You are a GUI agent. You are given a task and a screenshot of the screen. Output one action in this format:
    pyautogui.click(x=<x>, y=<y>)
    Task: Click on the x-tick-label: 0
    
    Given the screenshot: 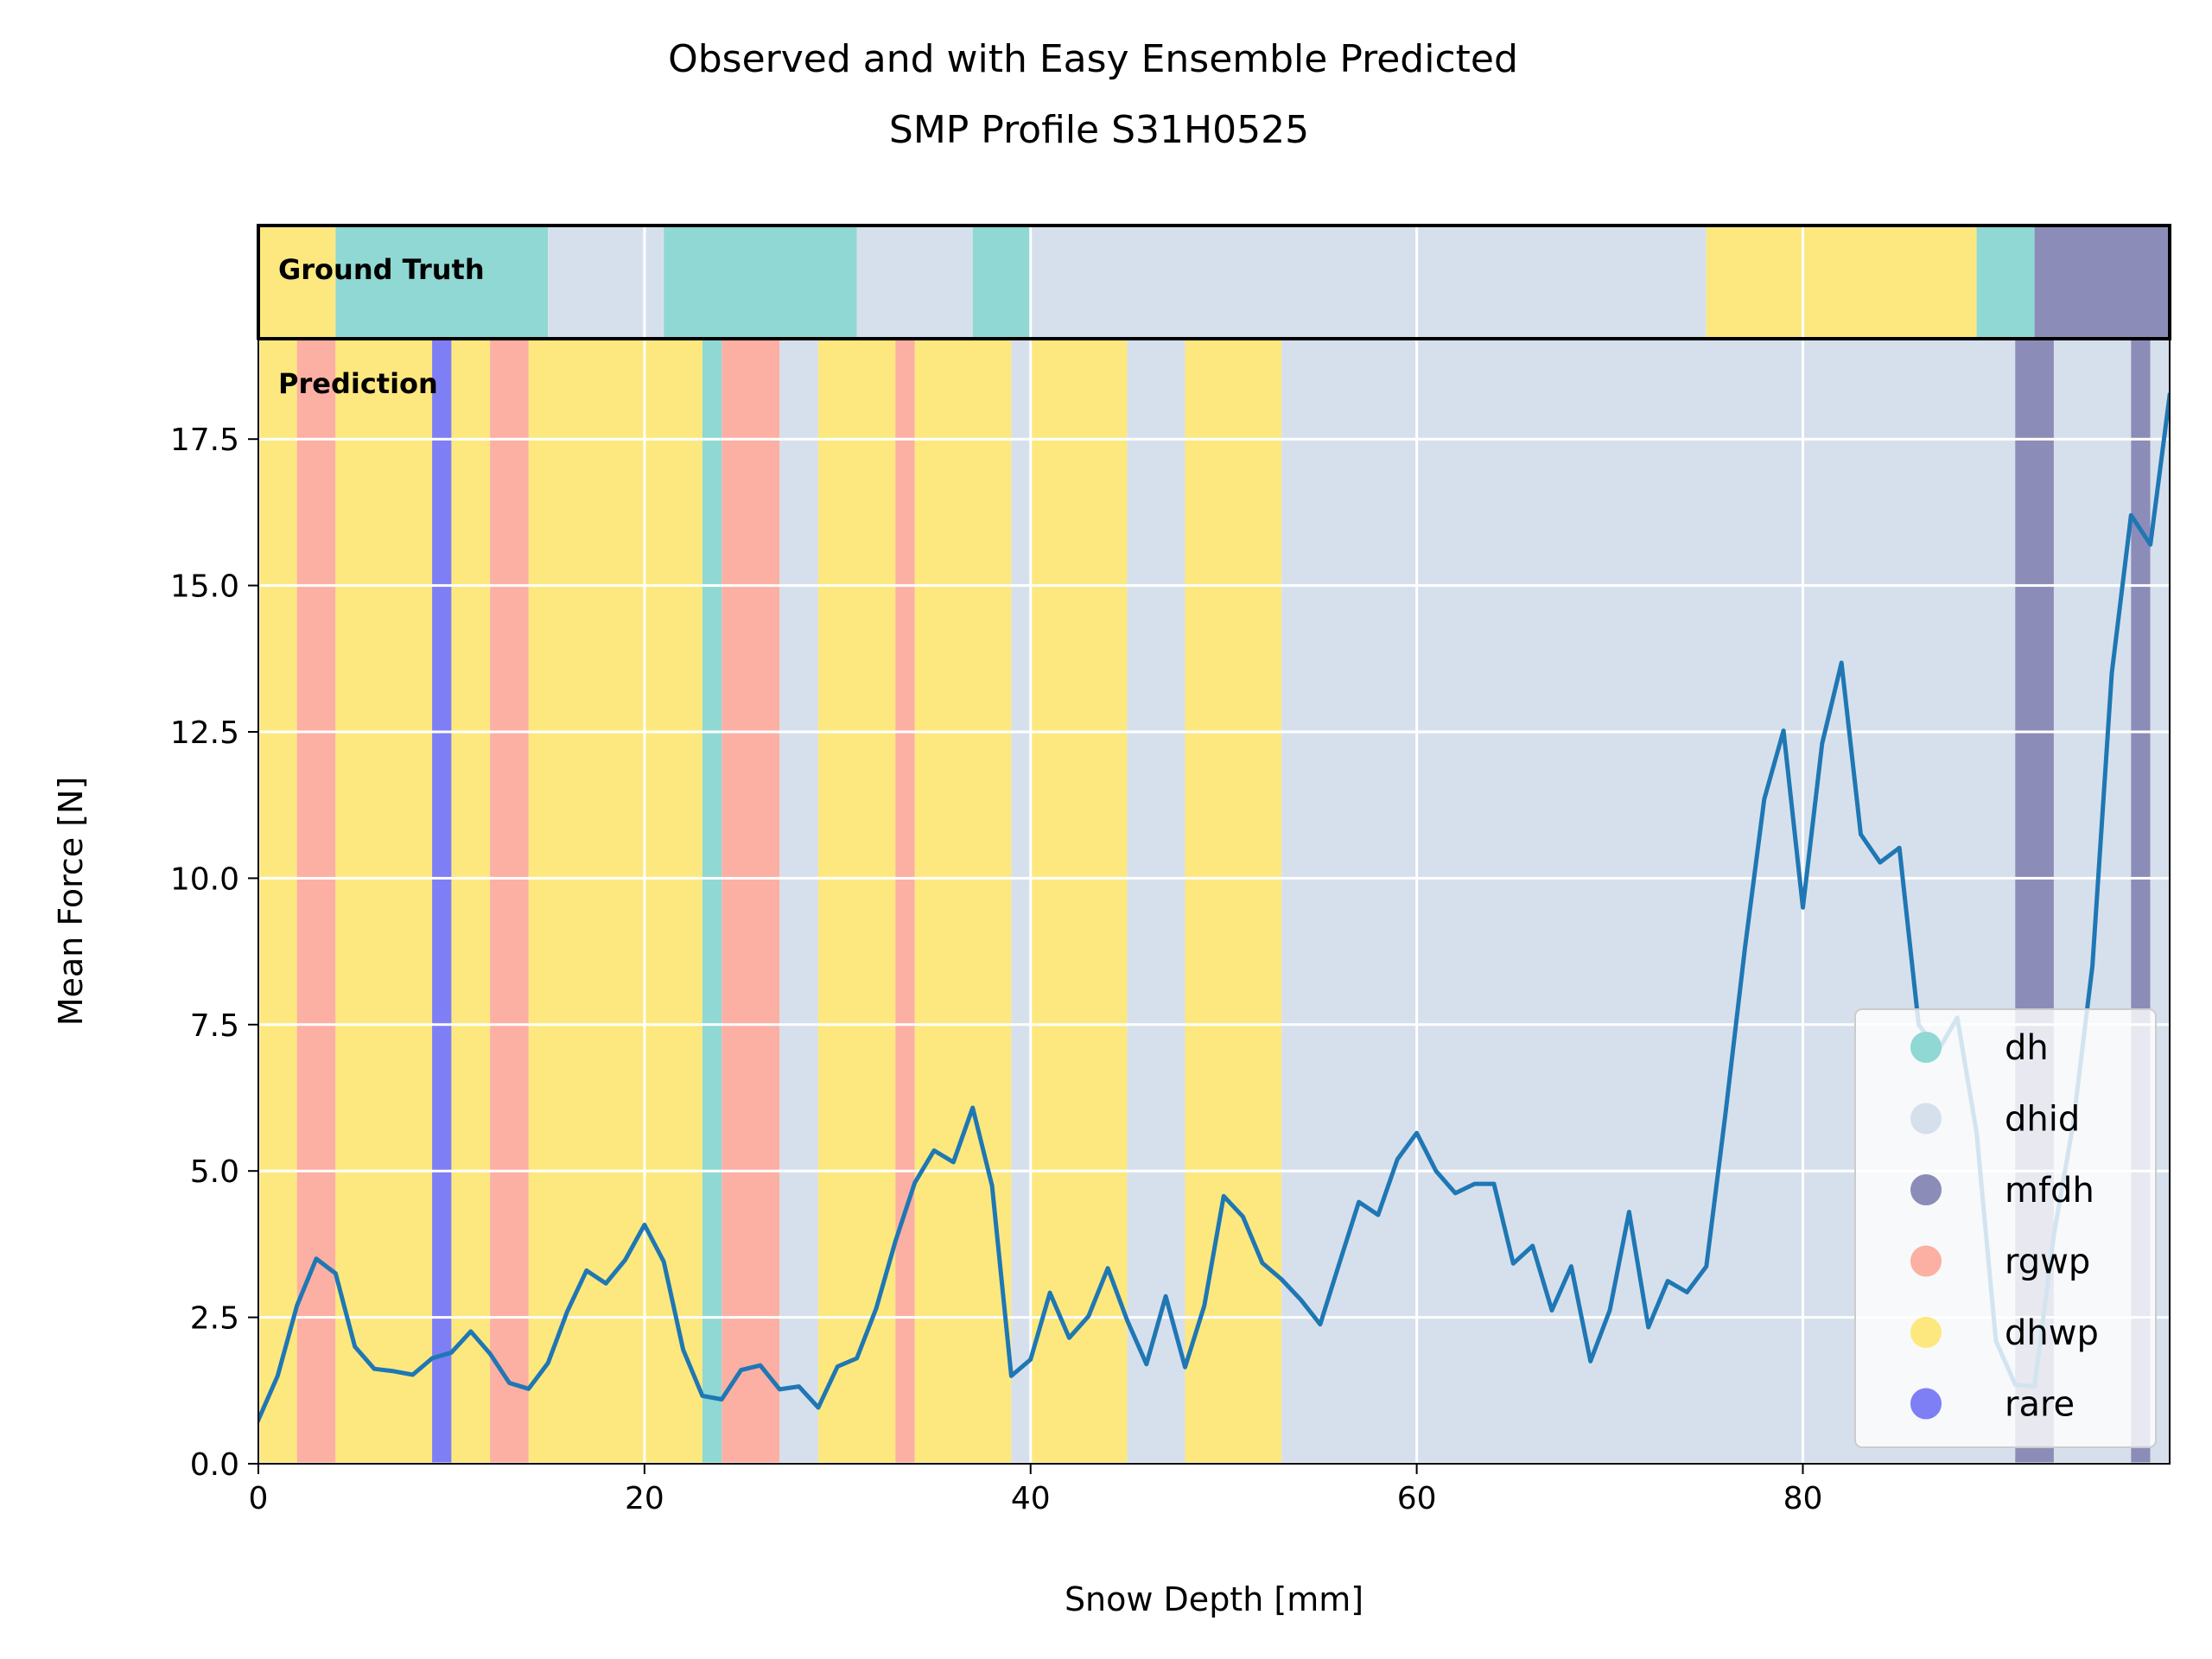 What is the action you would take?
    pyautogui.click(x=259, y=1498)
    